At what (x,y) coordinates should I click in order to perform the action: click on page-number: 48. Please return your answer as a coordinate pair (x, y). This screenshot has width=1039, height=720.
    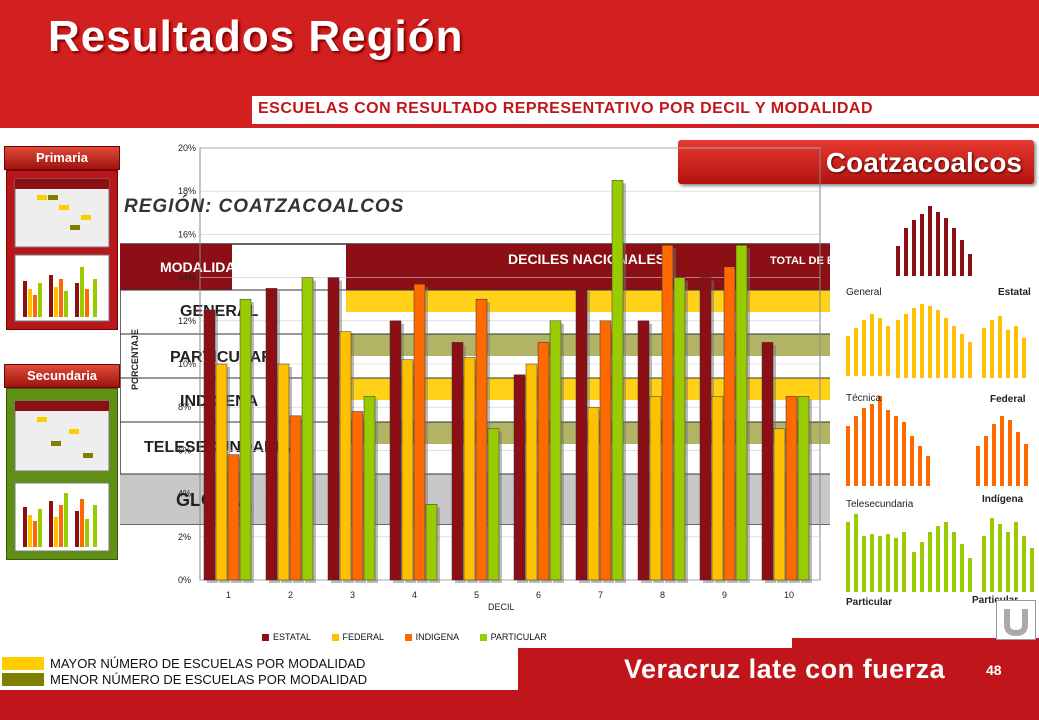
    Looking at the image, I should click on (994, 670).